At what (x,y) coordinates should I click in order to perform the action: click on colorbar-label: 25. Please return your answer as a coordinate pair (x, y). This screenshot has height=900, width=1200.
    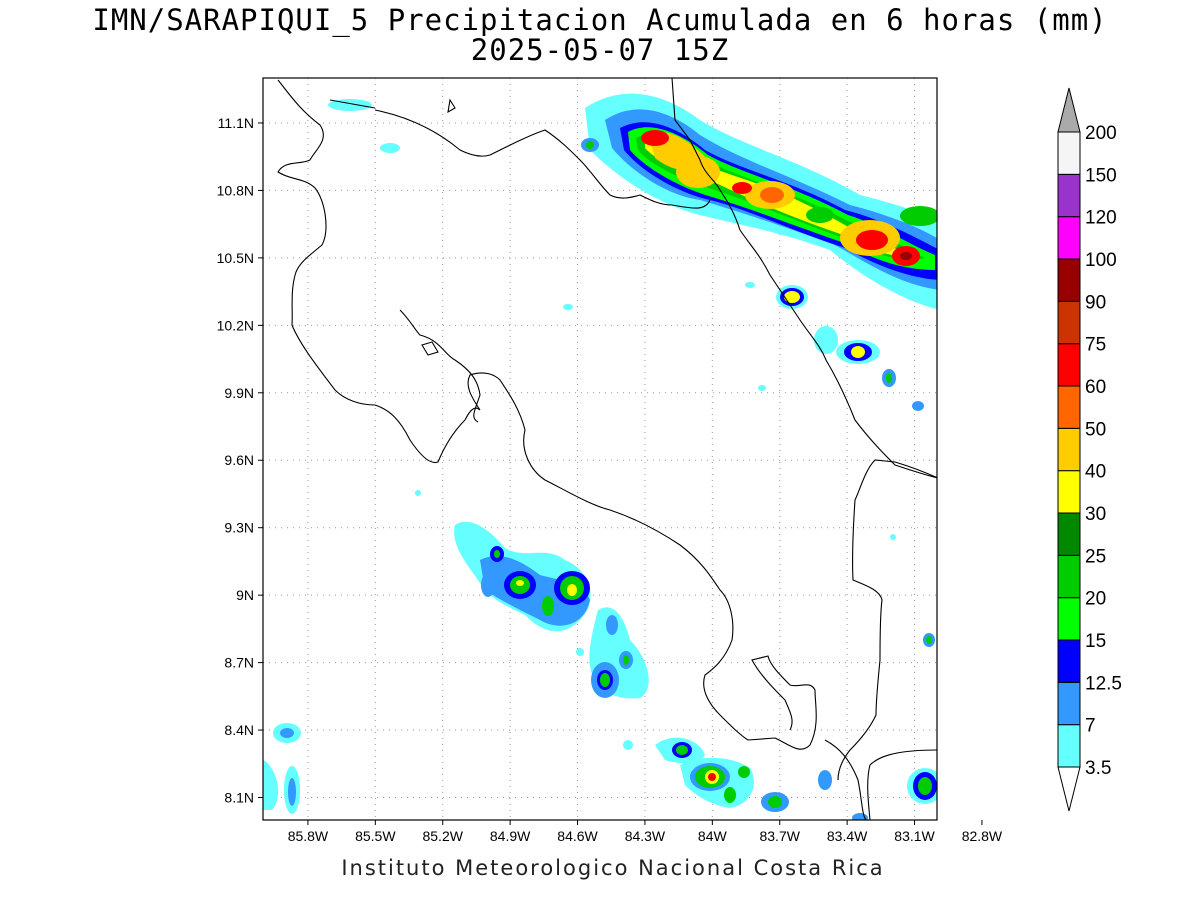
    Looking at the image, I should click on (1095, 556).